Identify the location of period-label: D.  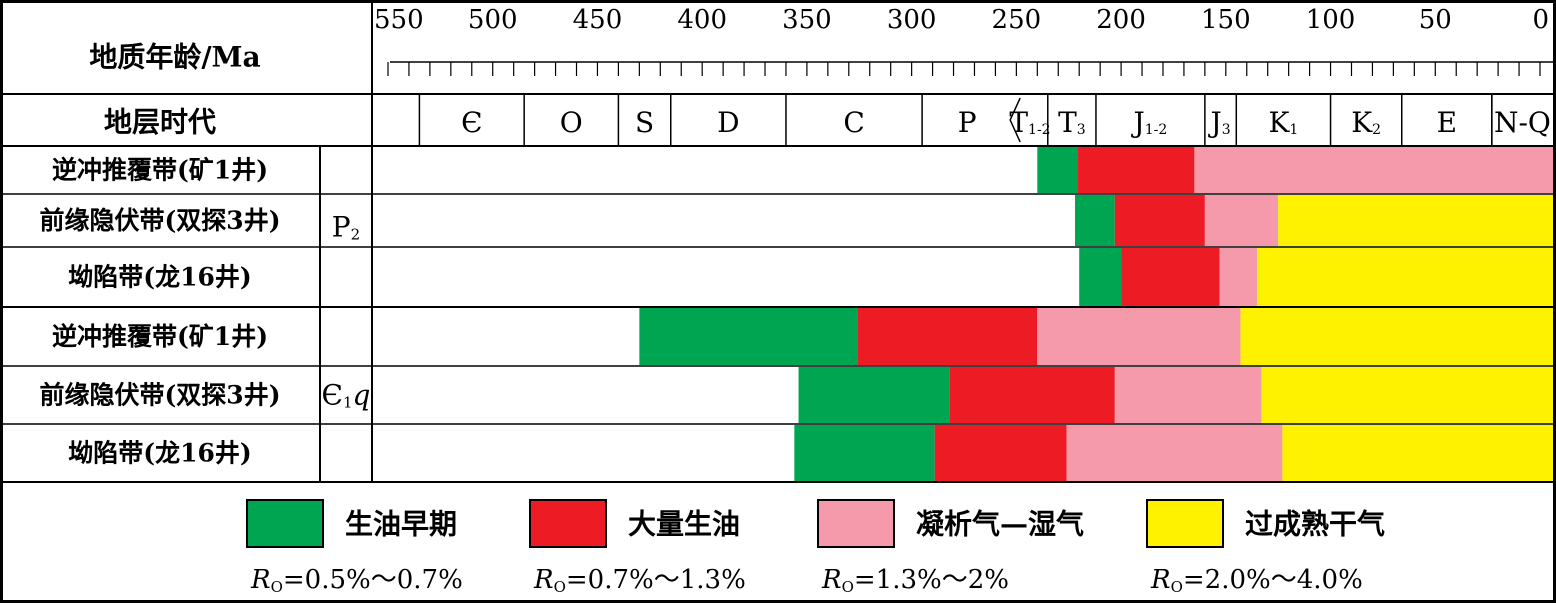
(728, 122).